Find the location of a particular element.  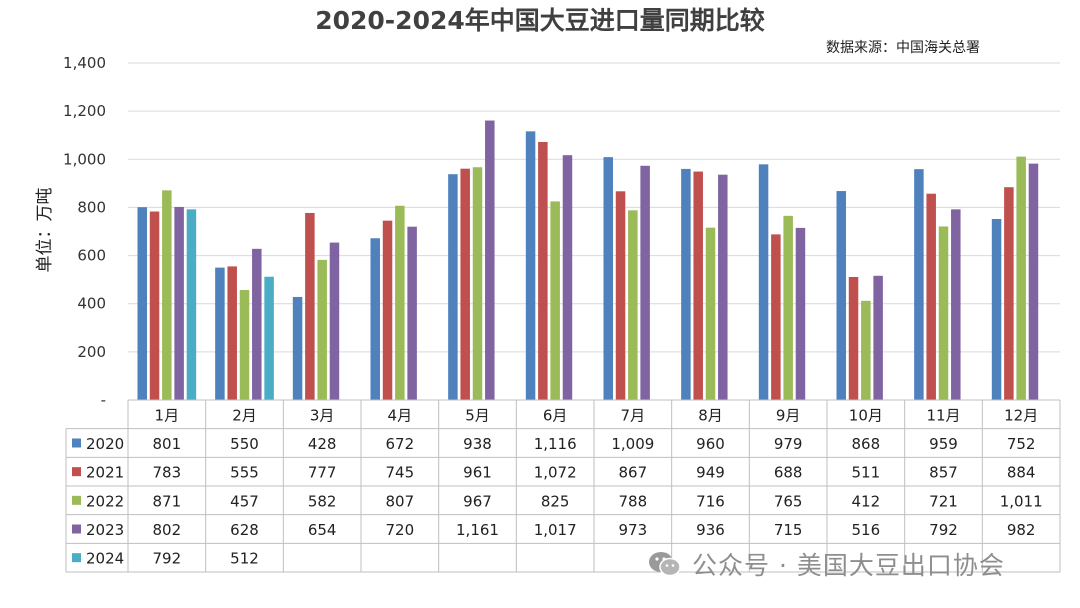

data-label: 1,011 is located at coordinates (1021, 501).